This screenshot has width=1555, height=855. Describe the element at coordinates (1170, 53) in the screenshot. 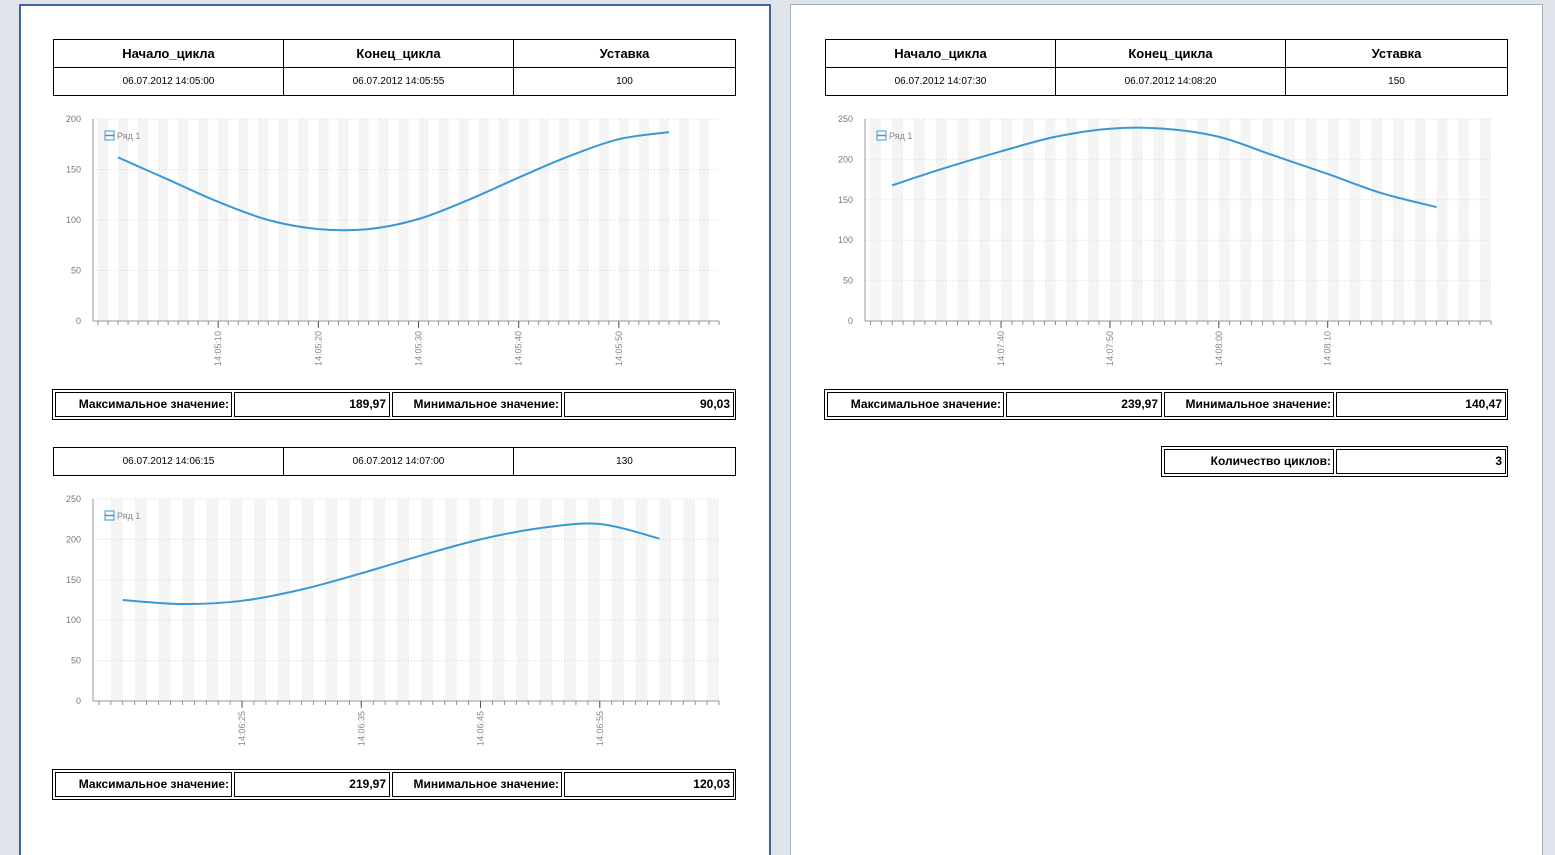

I see `header-end: Конец_цикла` at that location.